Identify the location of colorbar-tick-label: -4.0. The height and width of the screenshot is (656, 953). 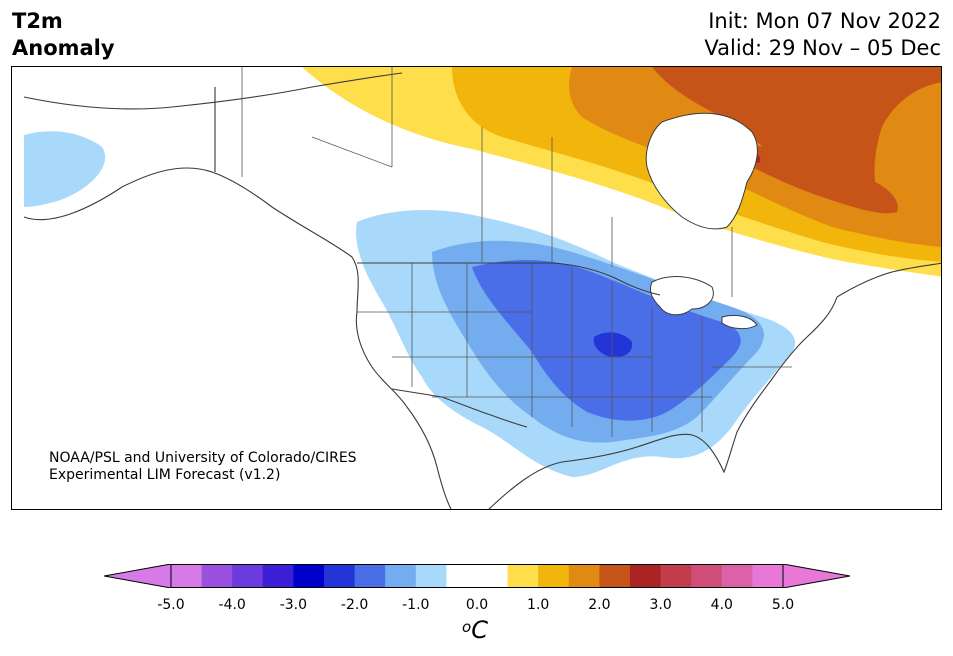
(232, 605).